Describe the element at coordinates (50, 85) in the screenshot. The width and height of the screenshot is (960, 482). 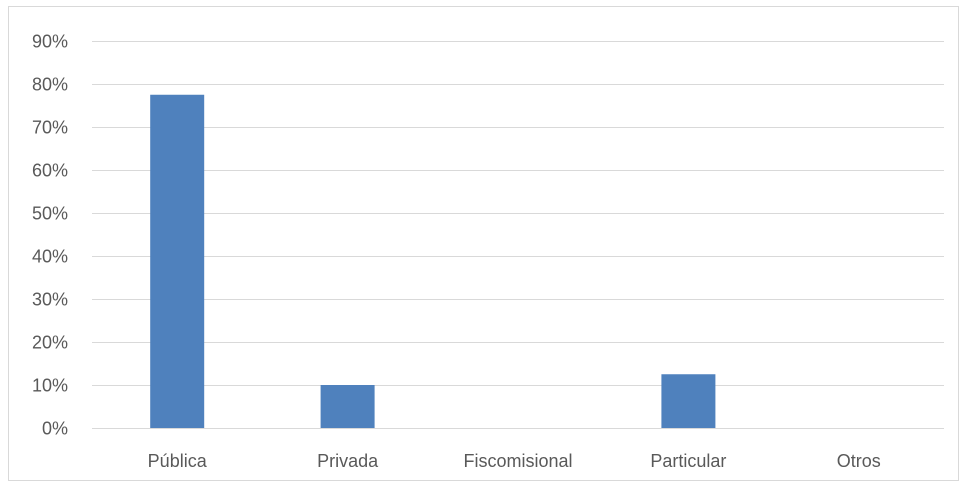
I see `y-tick-label: 80%` at that location.